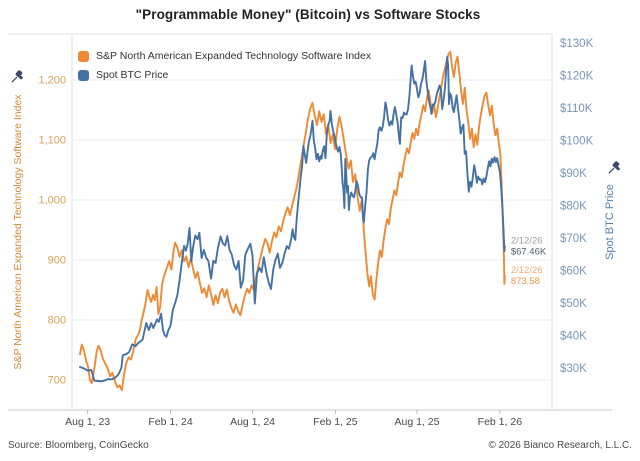 The width and height of the screenshot is (640, 461). Describe the element at coordinates (78, 445) in the screenshot. I see `footer-source: Source: Bloomberg, CoinGecko` at that location.